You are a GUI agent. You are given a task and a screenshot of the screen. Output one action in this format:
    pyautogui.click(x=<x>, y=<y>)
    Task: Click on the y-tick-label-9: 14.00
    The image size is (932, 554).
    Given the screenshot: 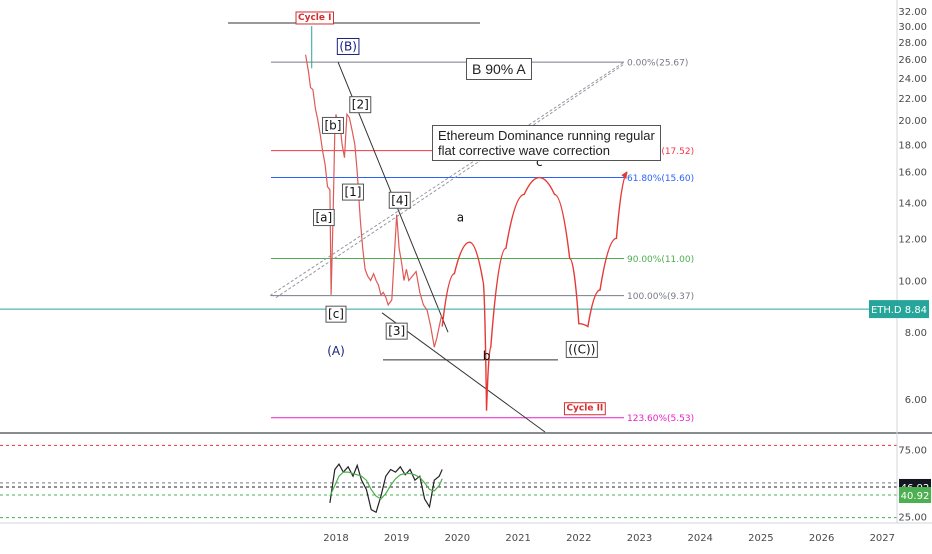 What is the action you would take?
    pyautogui.click(x=912, y=204)
    